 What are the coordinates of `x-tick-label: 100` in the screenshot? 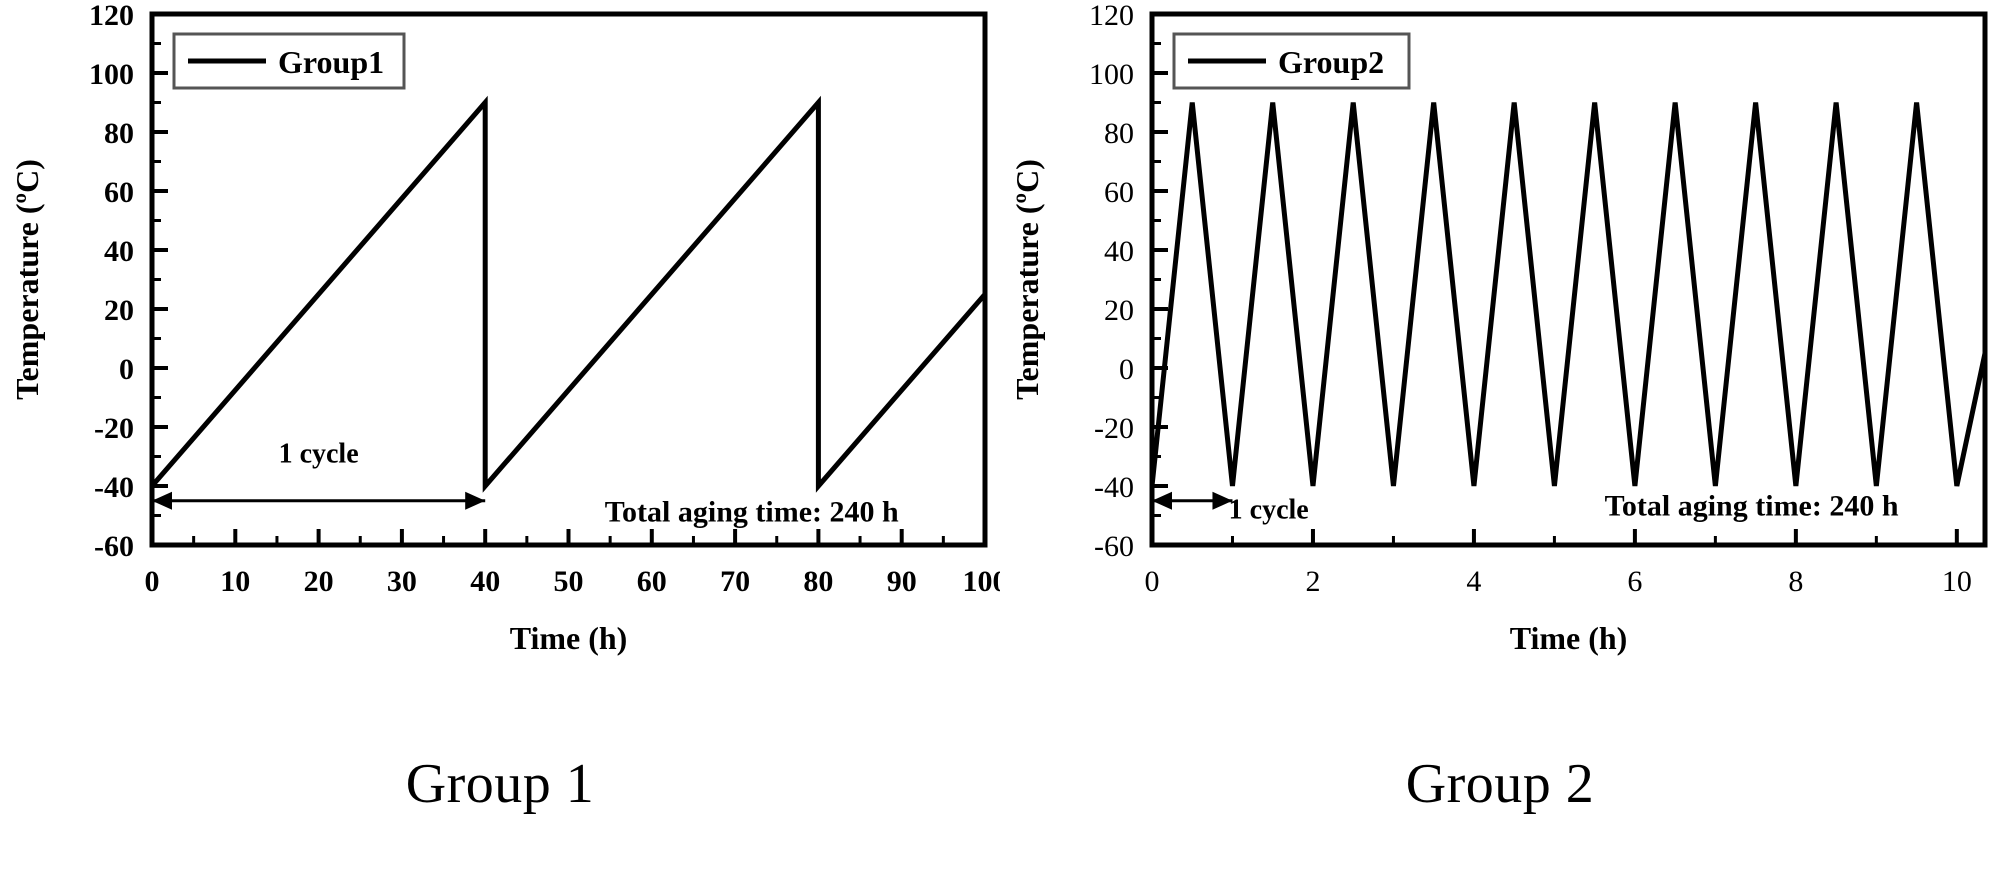 It's located at (982, 581).